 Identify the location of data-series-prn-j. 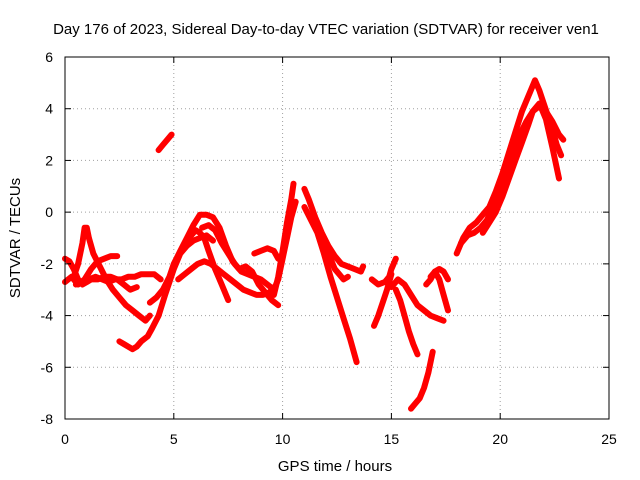
(240, 257).